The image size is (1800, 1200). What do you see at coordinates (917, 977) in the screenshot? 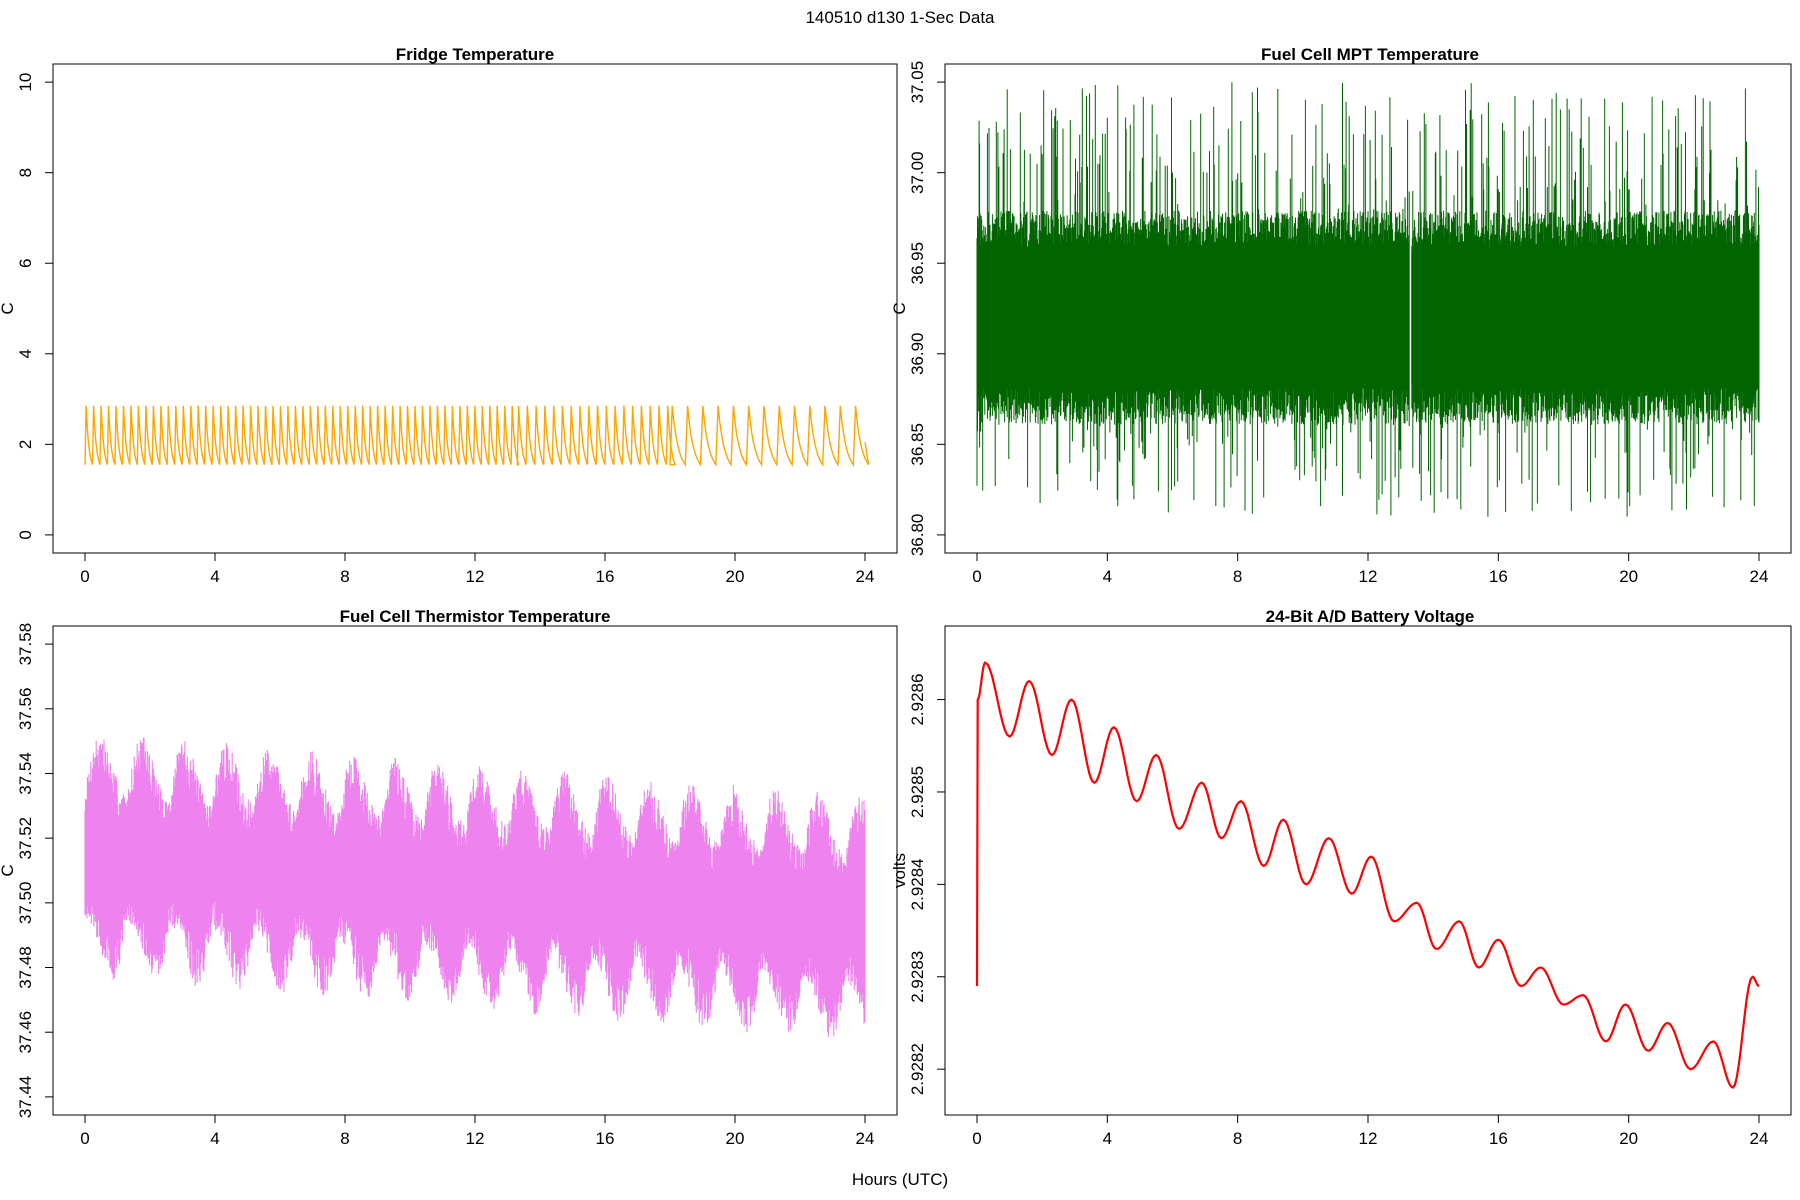
I see `y-tick-label: 2.9283` at bounding box center [917, 977].